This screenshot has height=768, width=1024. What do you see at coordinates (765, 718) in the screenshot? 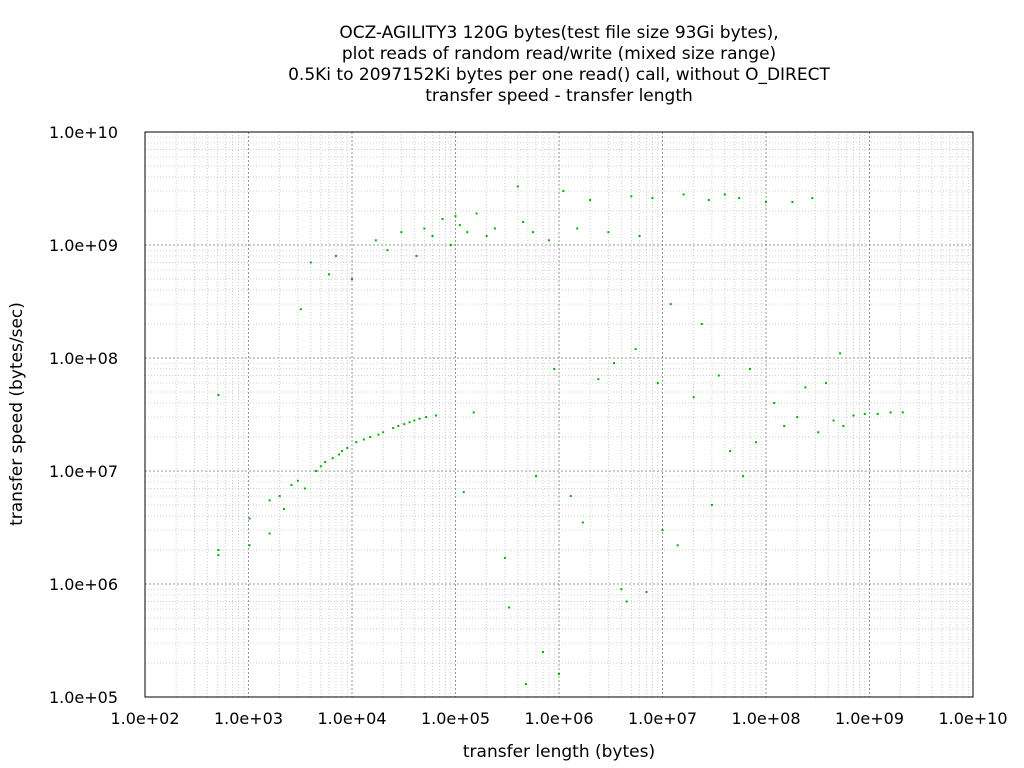
I see `x-tick-label: 1.0e+08` at bounding box center [765, 718].